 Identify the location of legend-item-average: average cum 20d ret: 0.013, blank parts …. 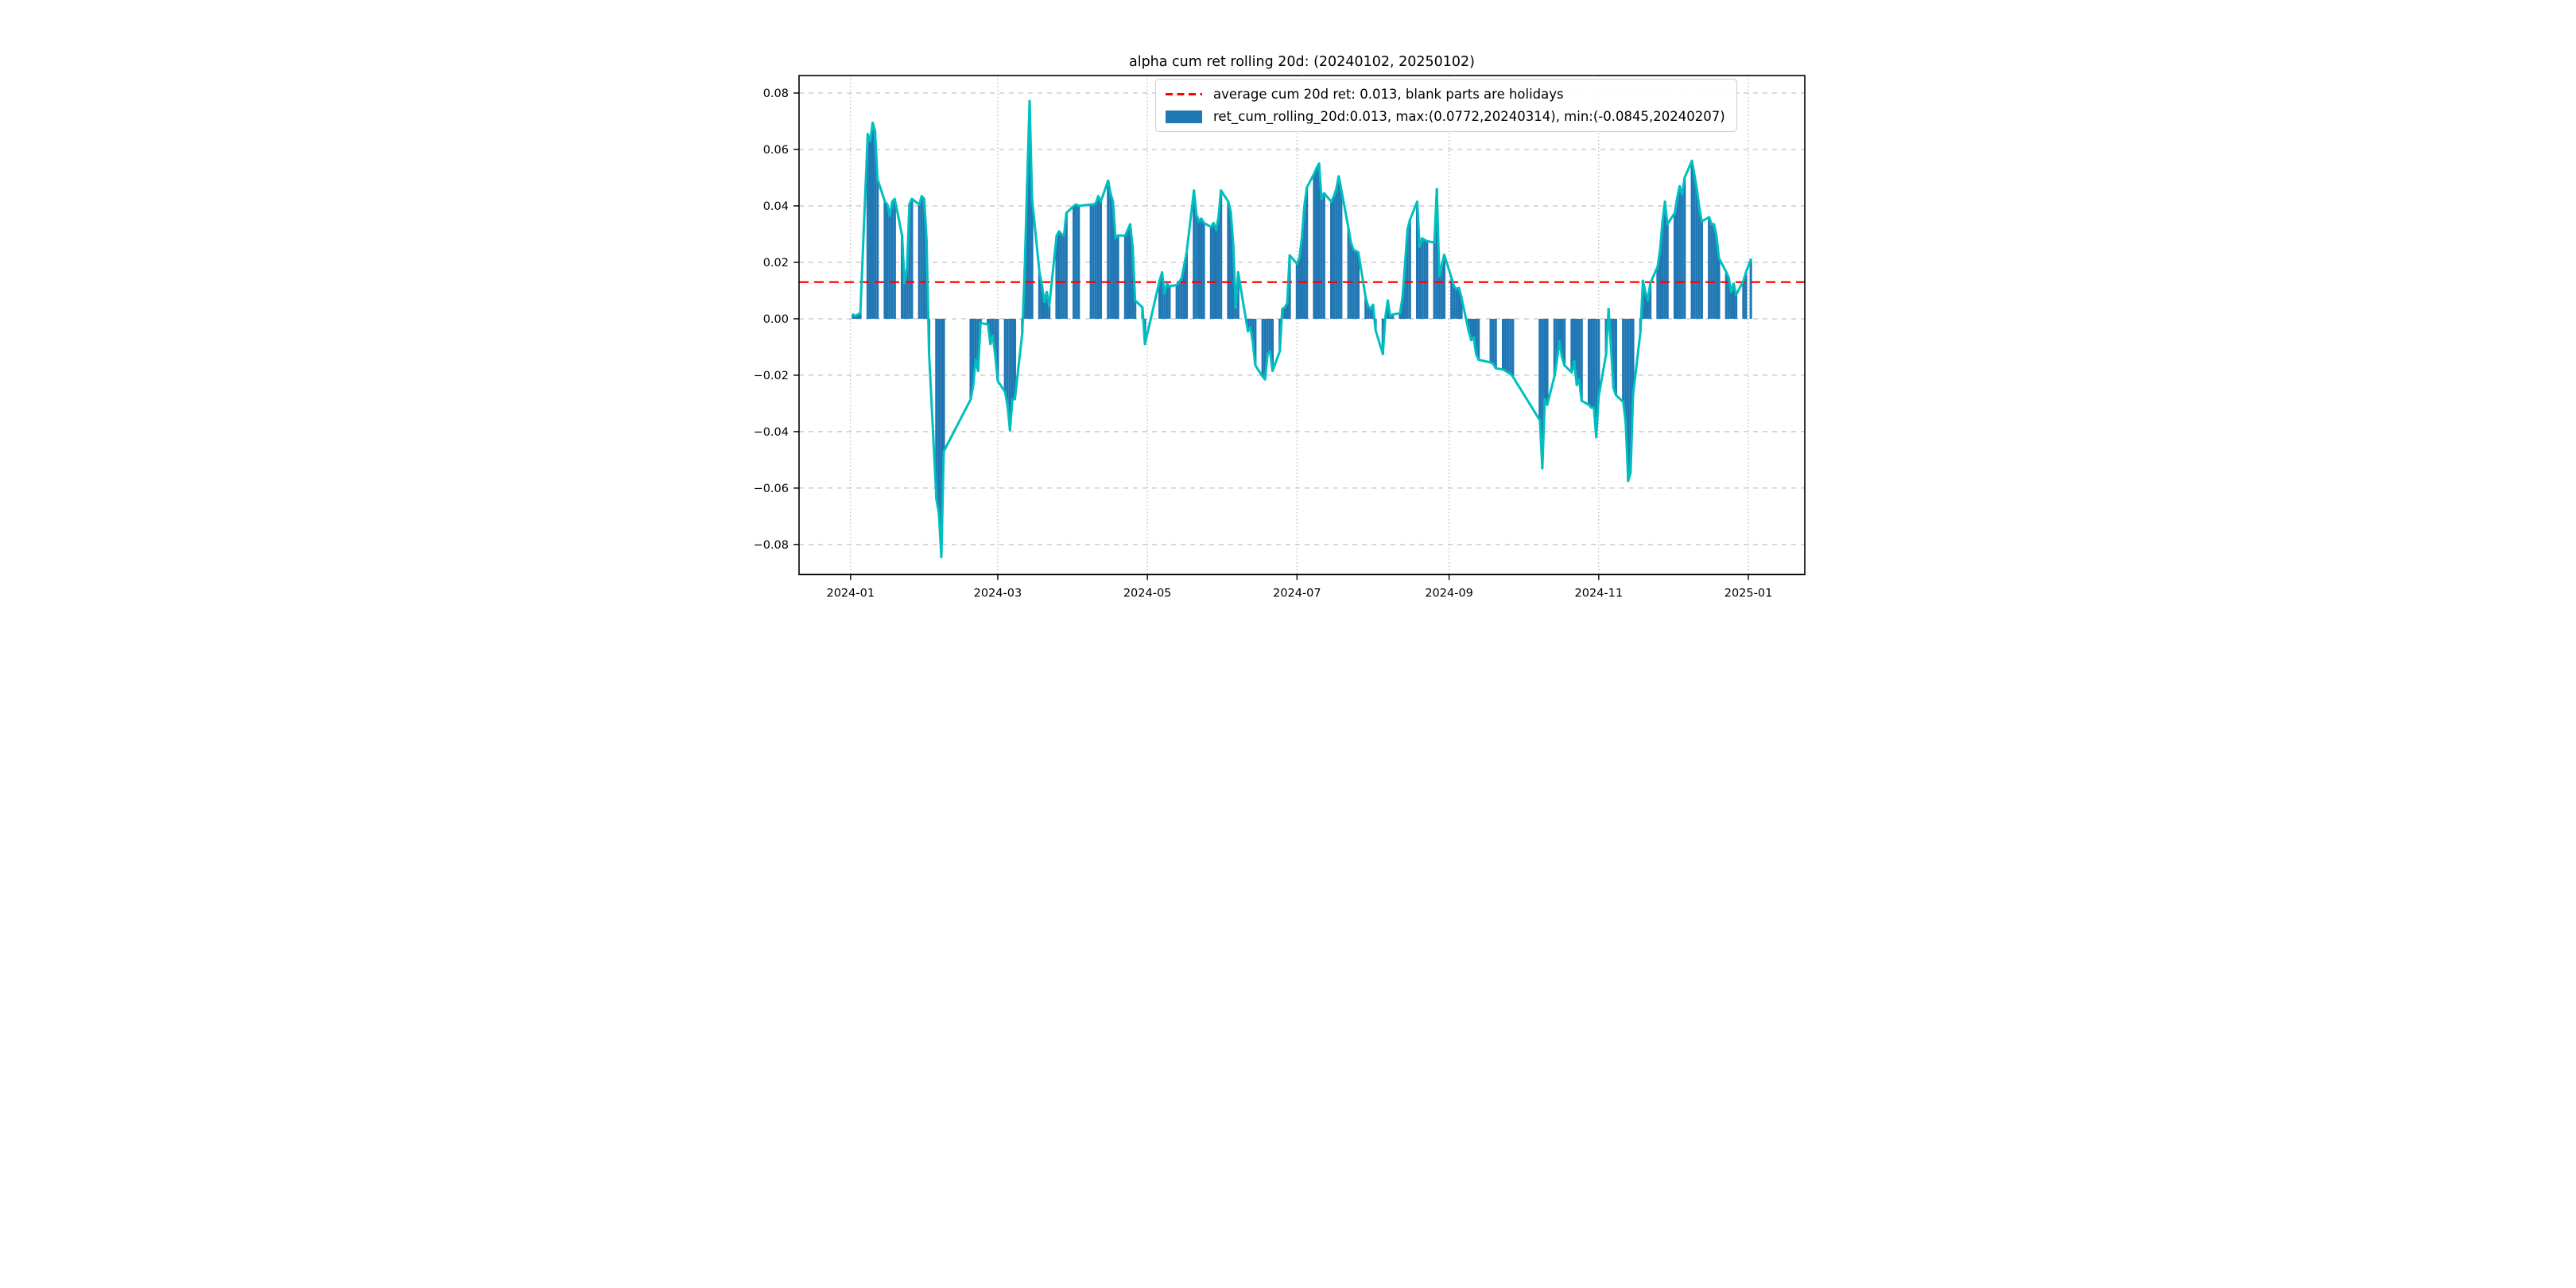
(1446, 94).